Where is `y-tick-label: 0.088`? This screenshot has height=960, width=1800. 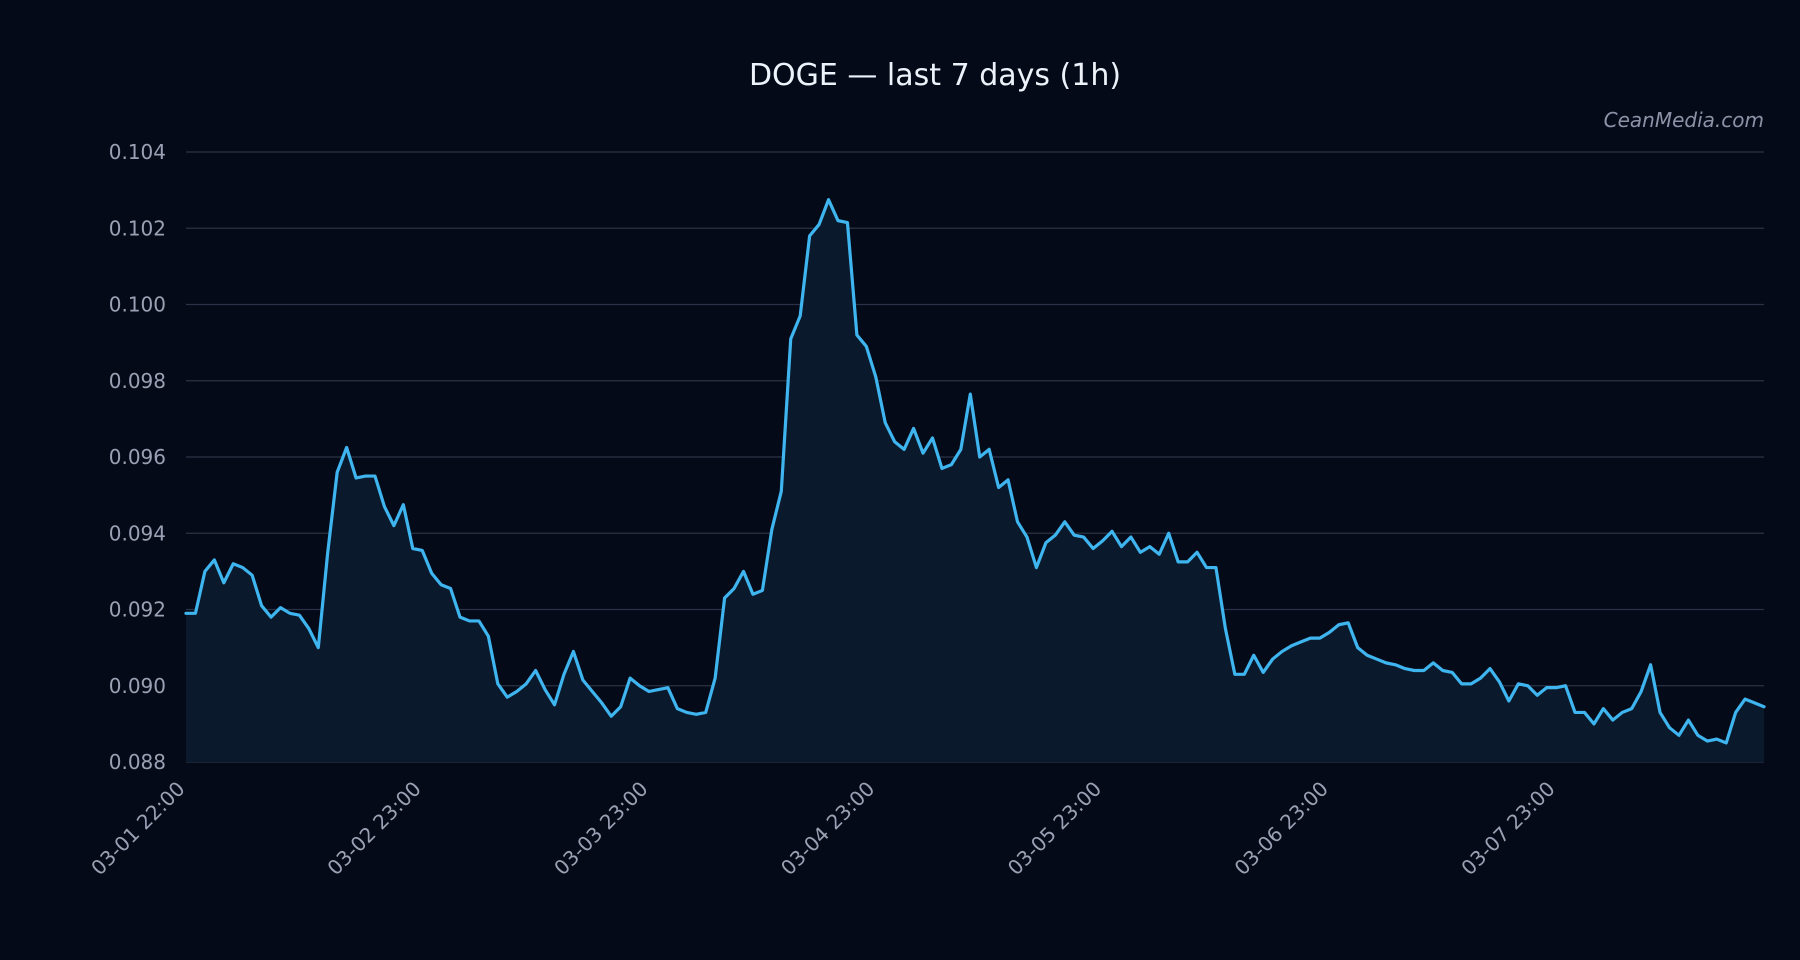
y-tick-label: 0.088 is located at coordinates (137, 762).